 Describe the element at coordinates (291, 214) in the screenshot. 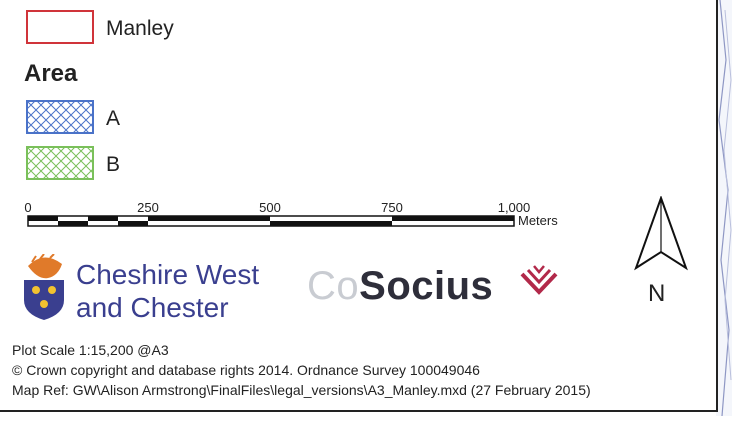

I see `scale-bar: 0 250 500 750 1,000 Meters` at that location.